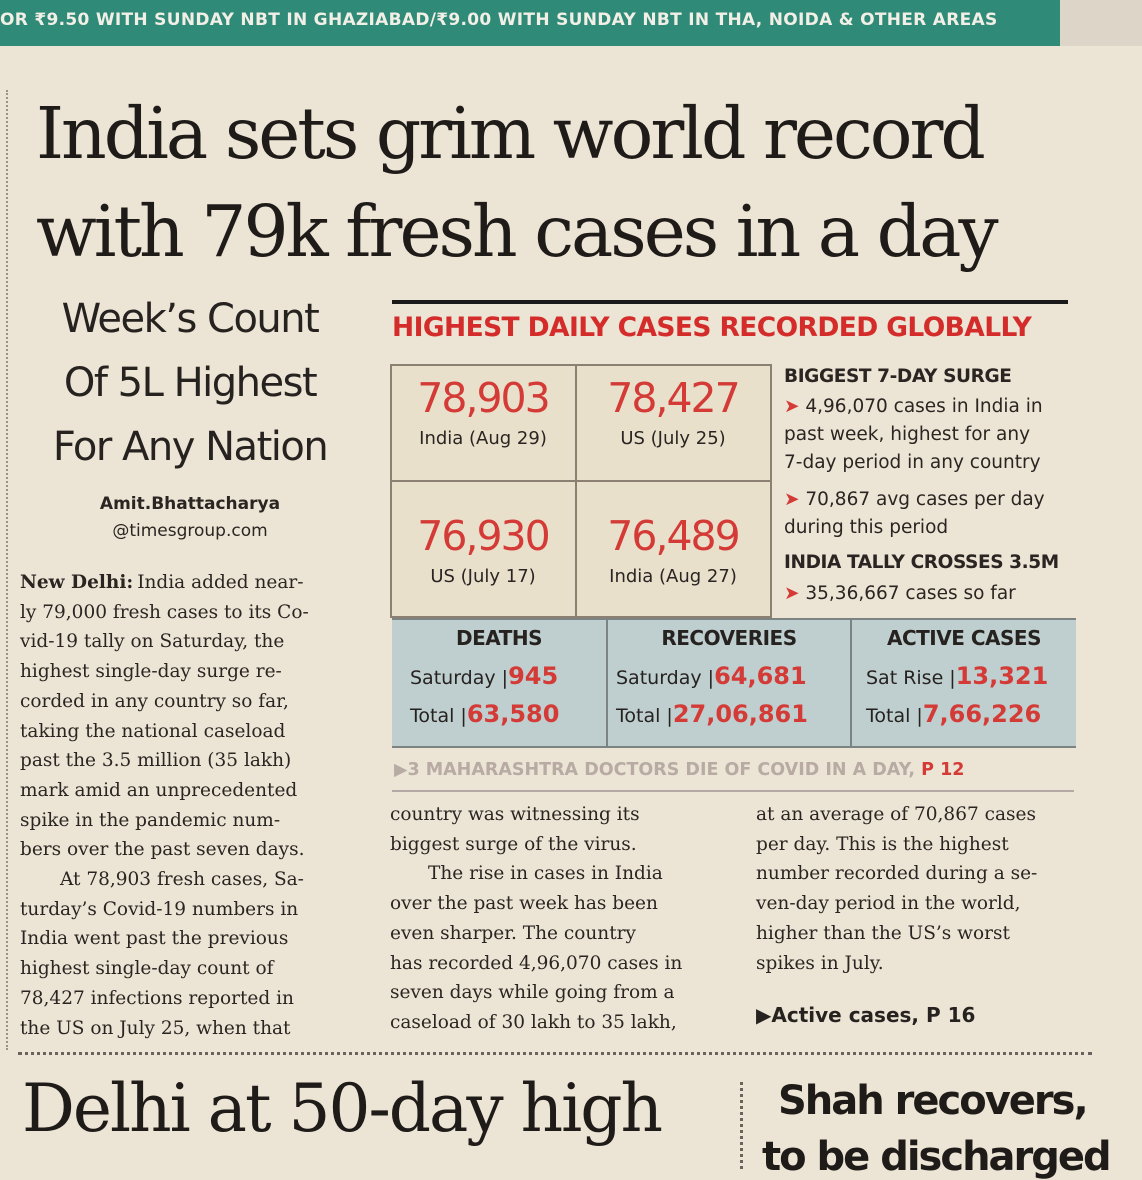 Image resolution: width=1142 pixels, height=1180 pixels. Describe the element at coordinates (673, 536) in the screenshot. I see `record-value: 76,489` at that location.